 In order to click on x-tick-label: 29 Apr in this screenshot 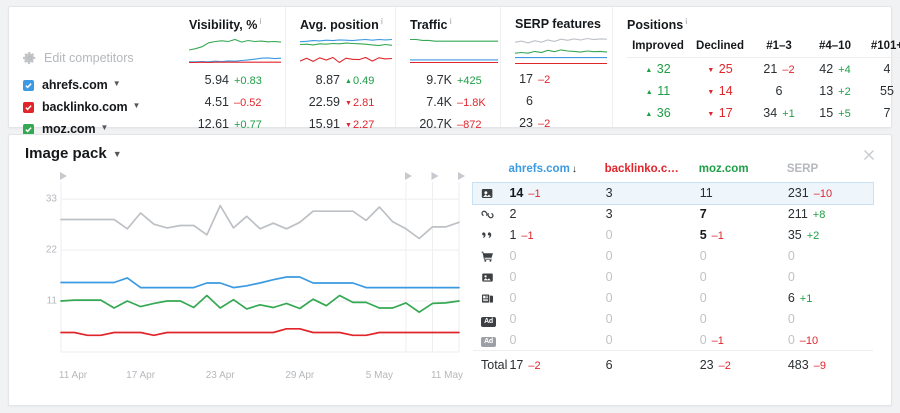, I will do `click(300, 375)`.